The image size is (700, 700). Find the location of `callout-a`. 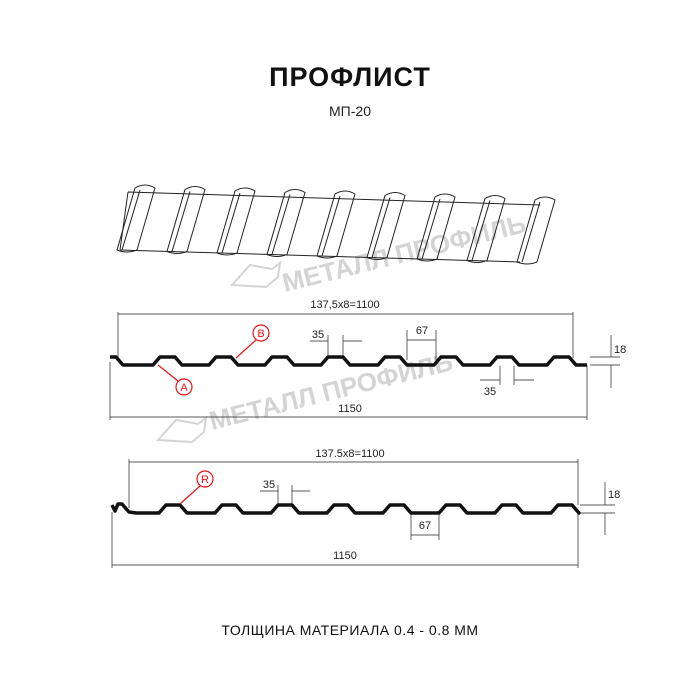

callout-a is located at coordinates (184, 387).